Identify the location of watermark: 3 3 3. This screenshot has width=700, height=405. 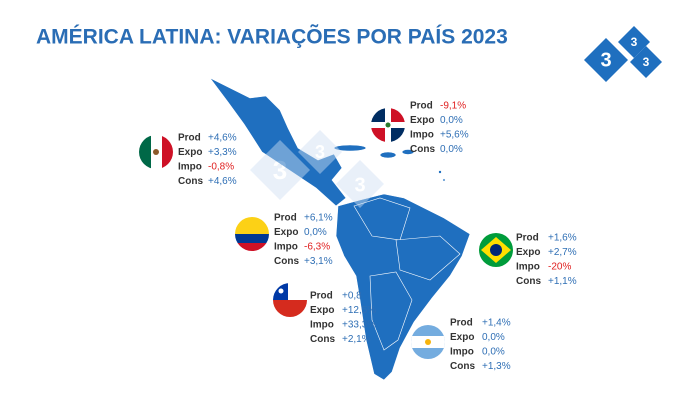
(317, 169).